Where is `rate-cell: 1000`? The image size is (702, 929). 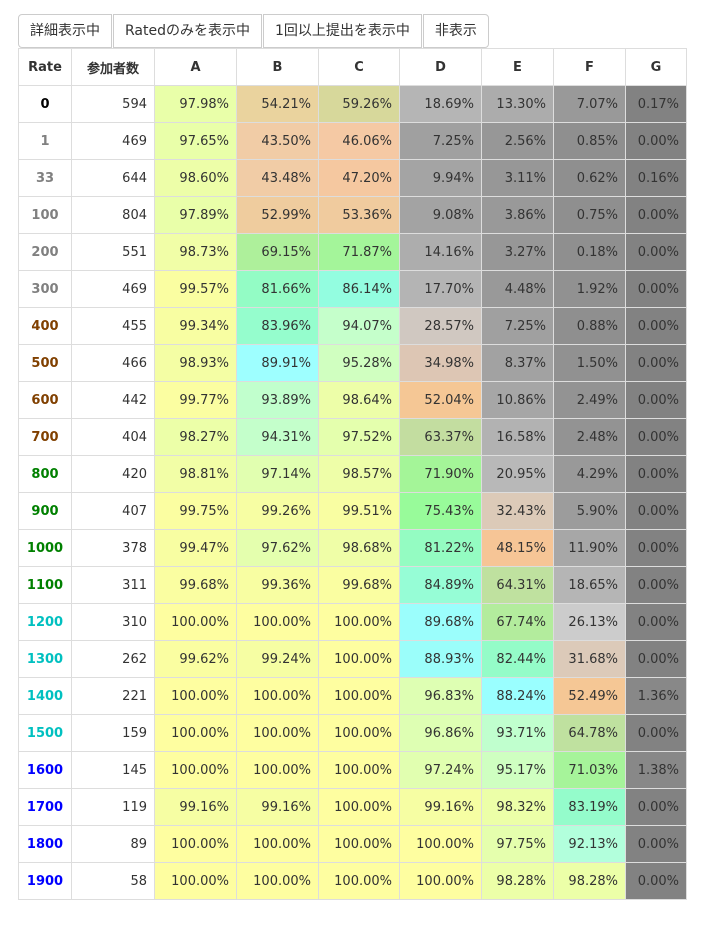 rate-cell: 1000 is located at coordinates (45, 548).